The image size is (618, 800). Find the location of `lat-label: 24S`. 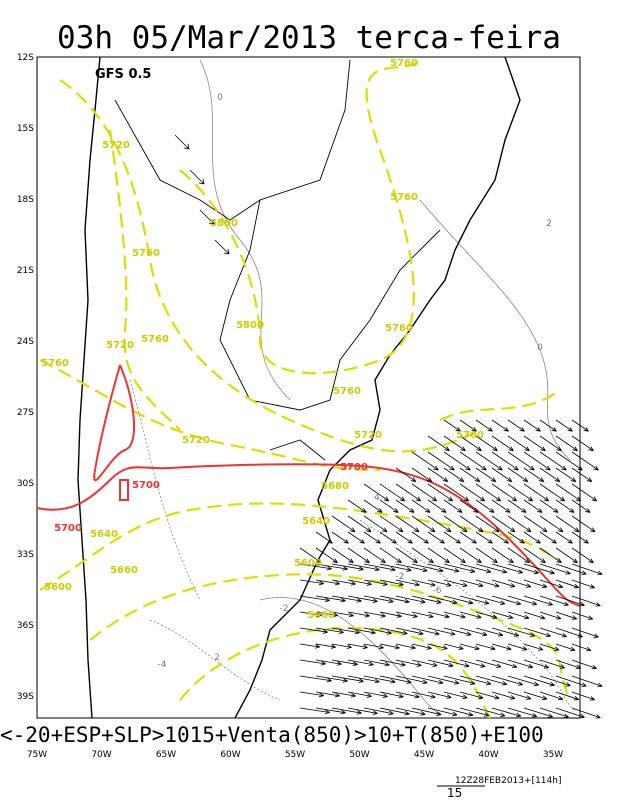

lat-label: 24S is located at coordinates (25, 342).